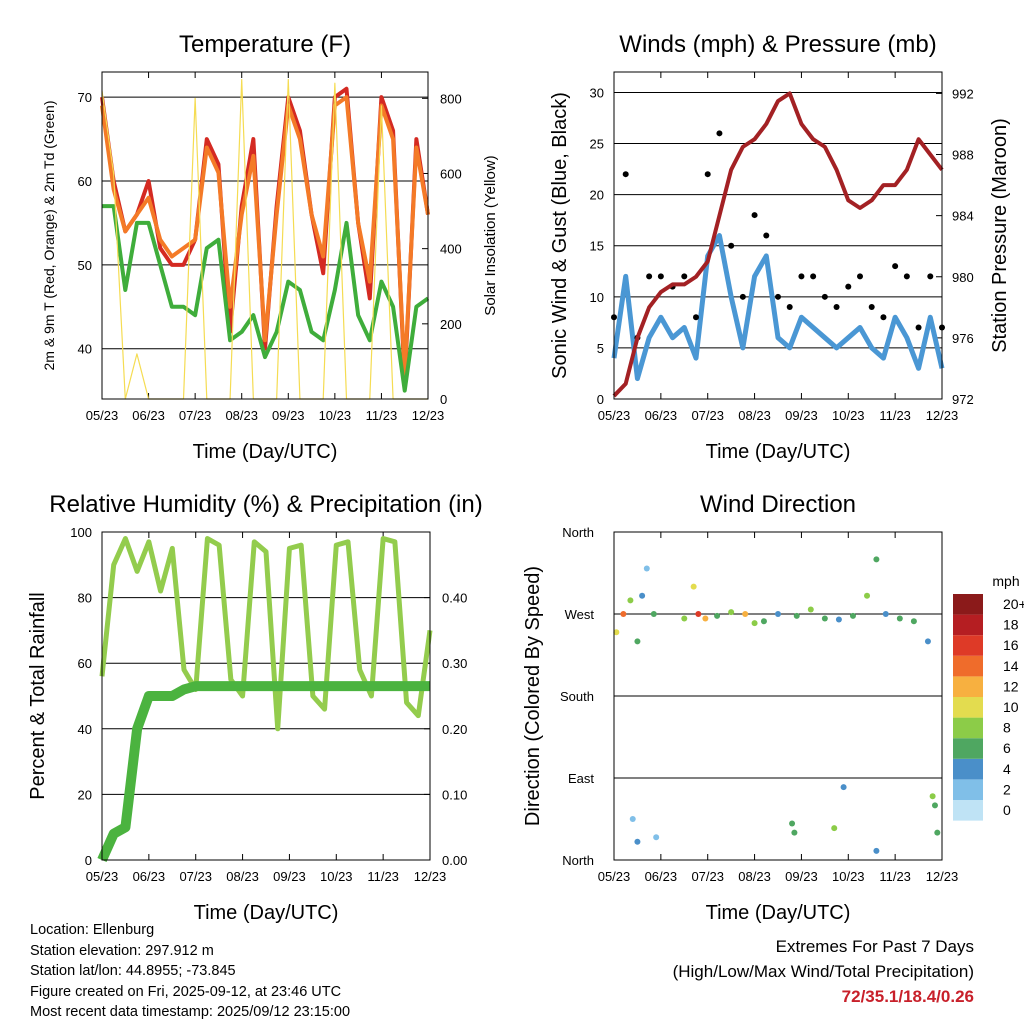  What do you see at coordinates (874, 946) in the screenshot?
I see `extremes-title: Extremes For Past 7 Days` at bounding box center [874, 946].